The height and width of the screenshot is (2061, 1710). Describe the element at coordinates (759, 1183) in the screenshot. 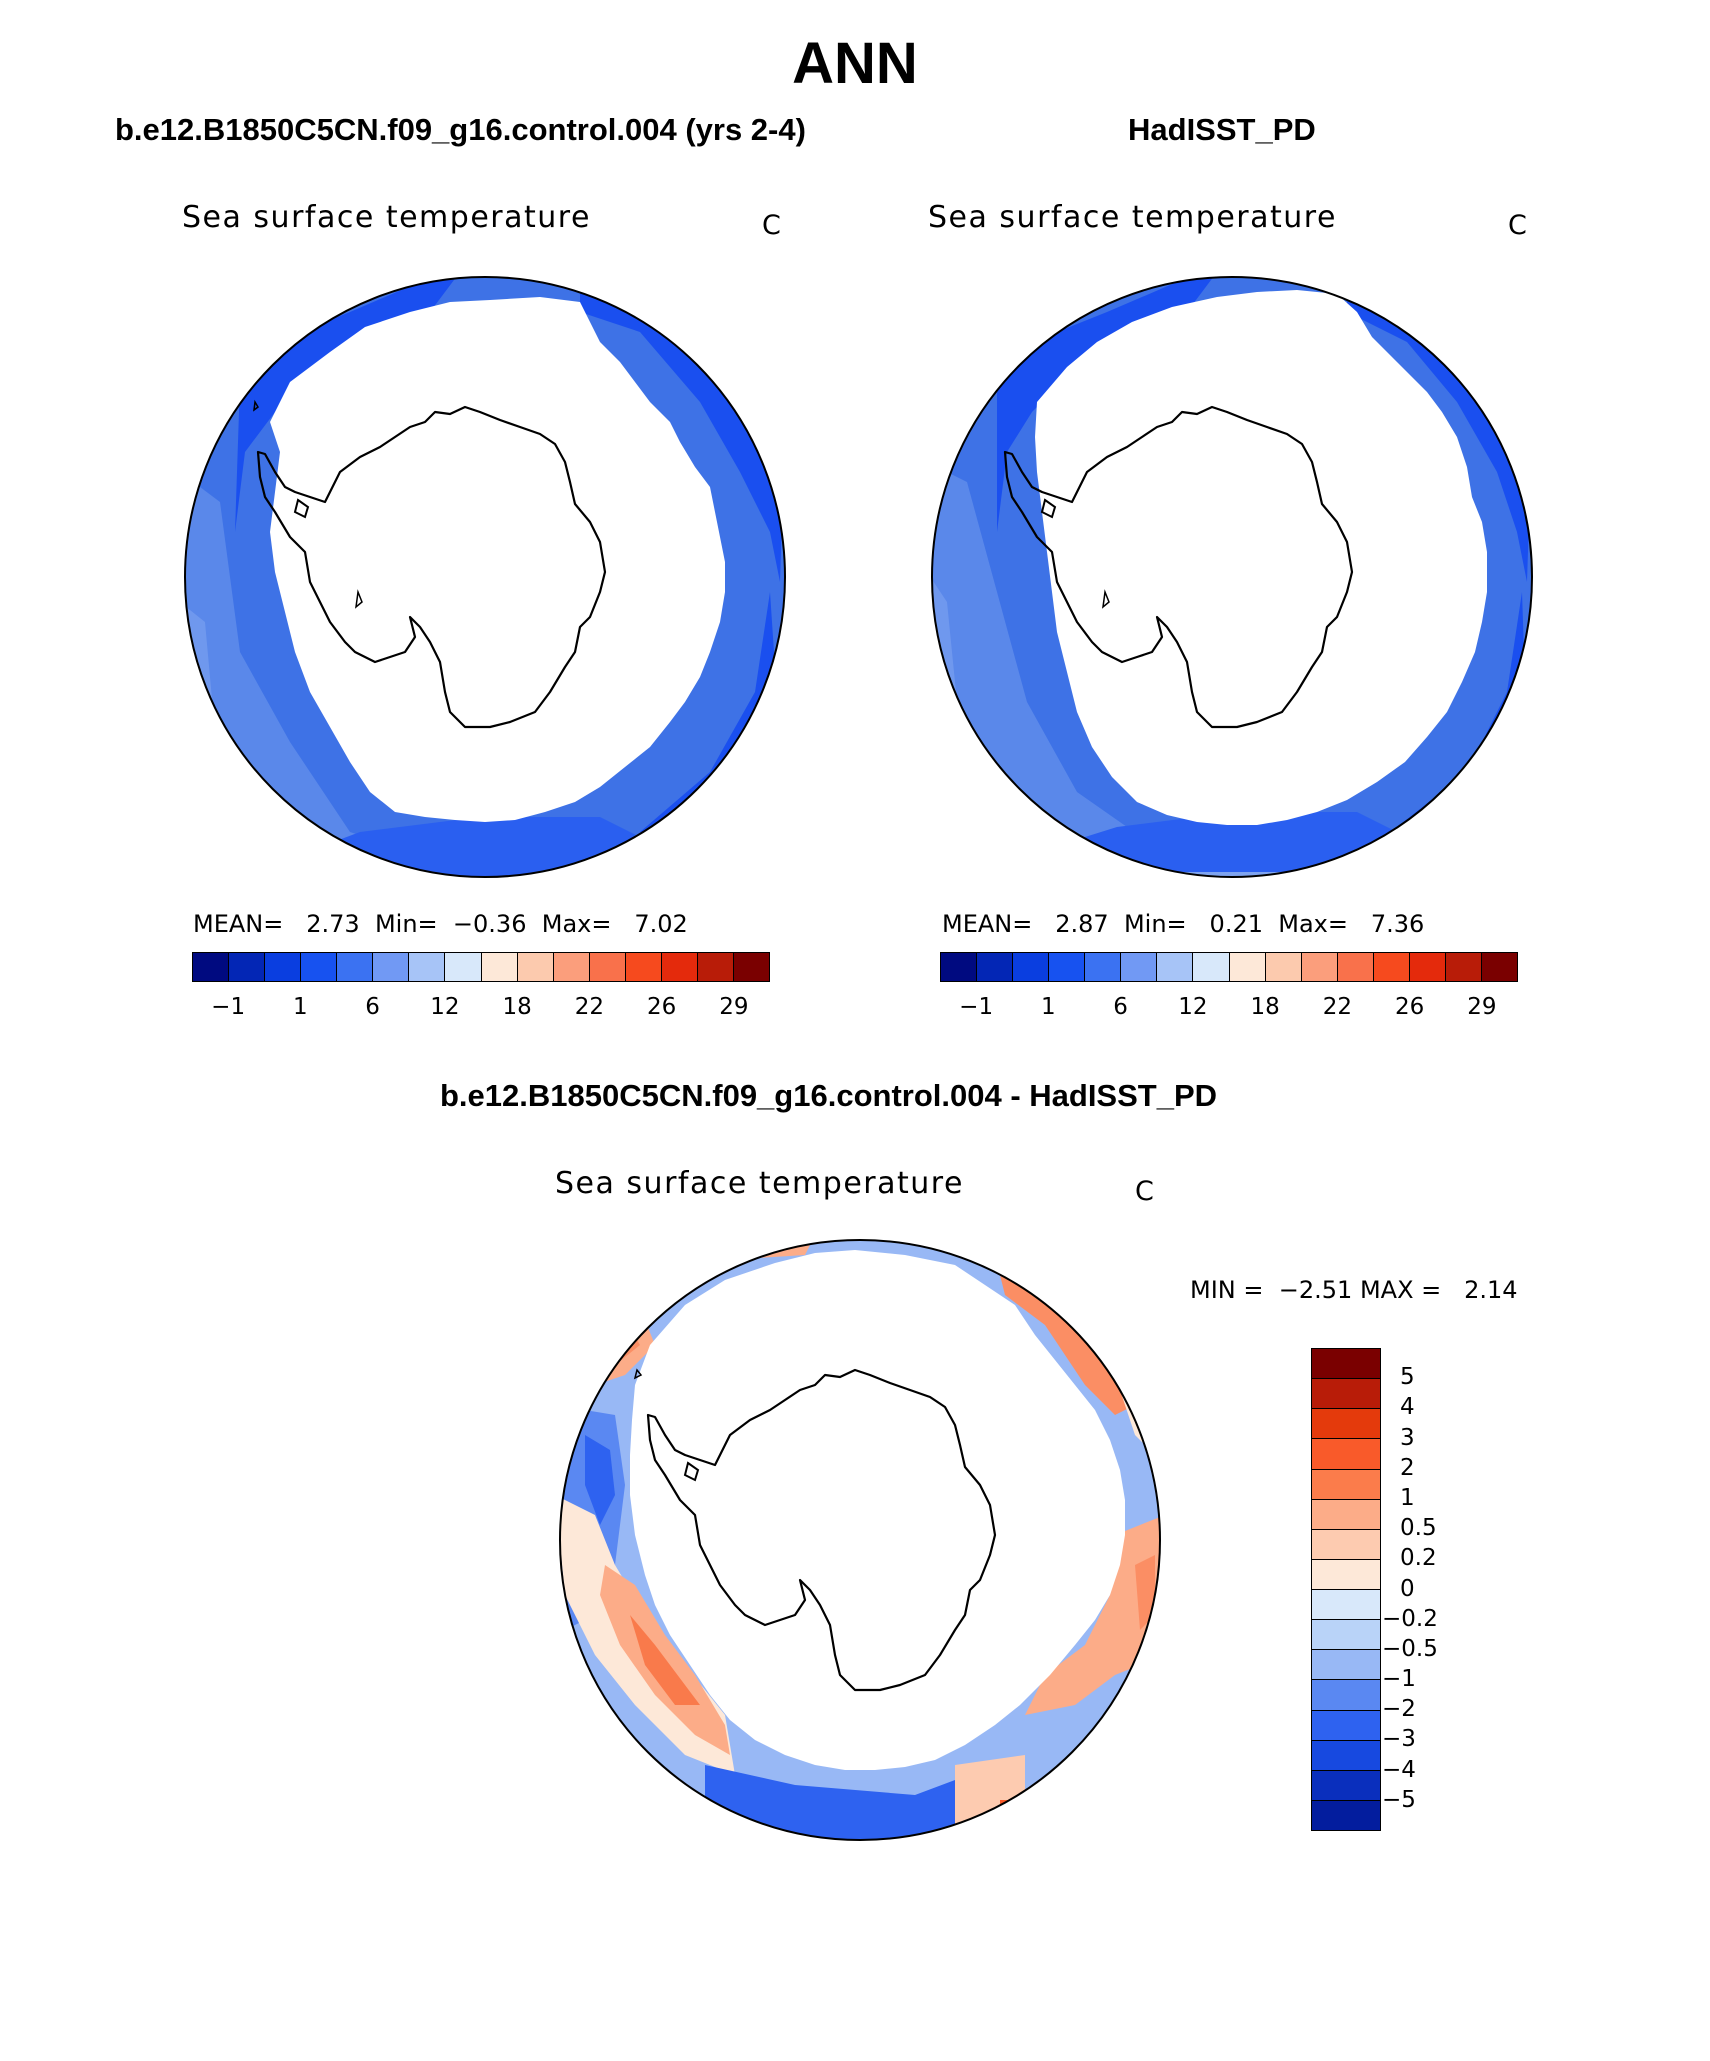

I see `diff-map-title: Sea surface temperature` at that location.